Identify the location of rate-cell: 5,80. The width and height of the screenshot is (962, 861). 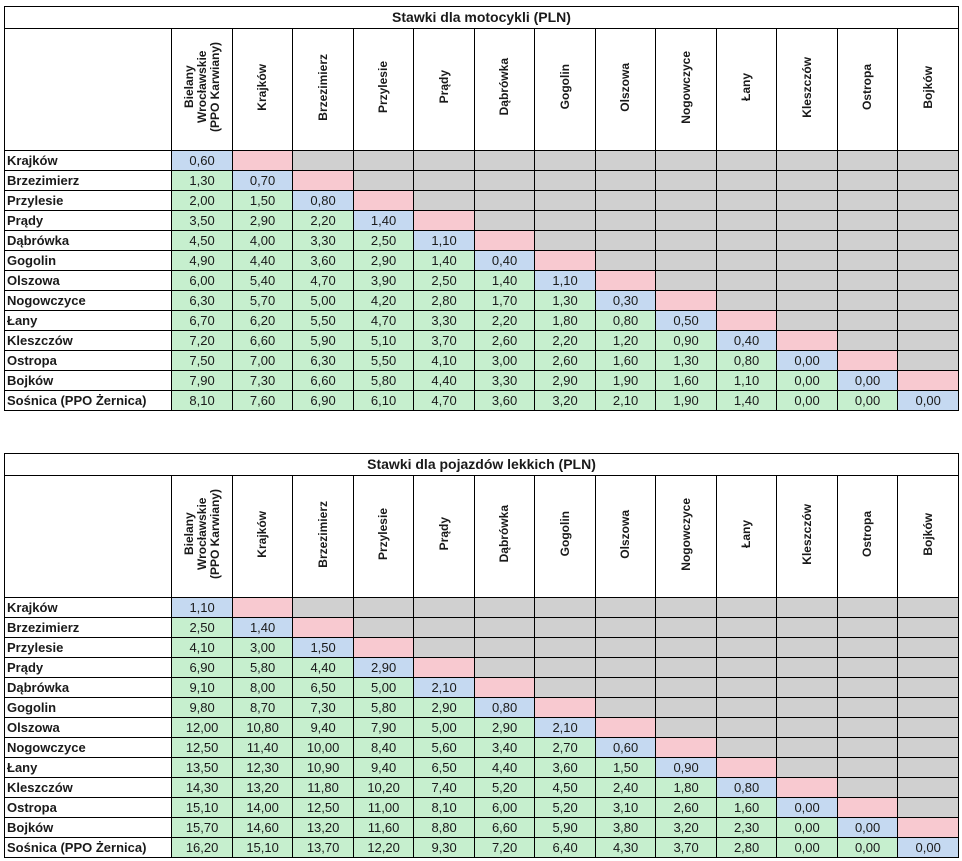
(383, 707).